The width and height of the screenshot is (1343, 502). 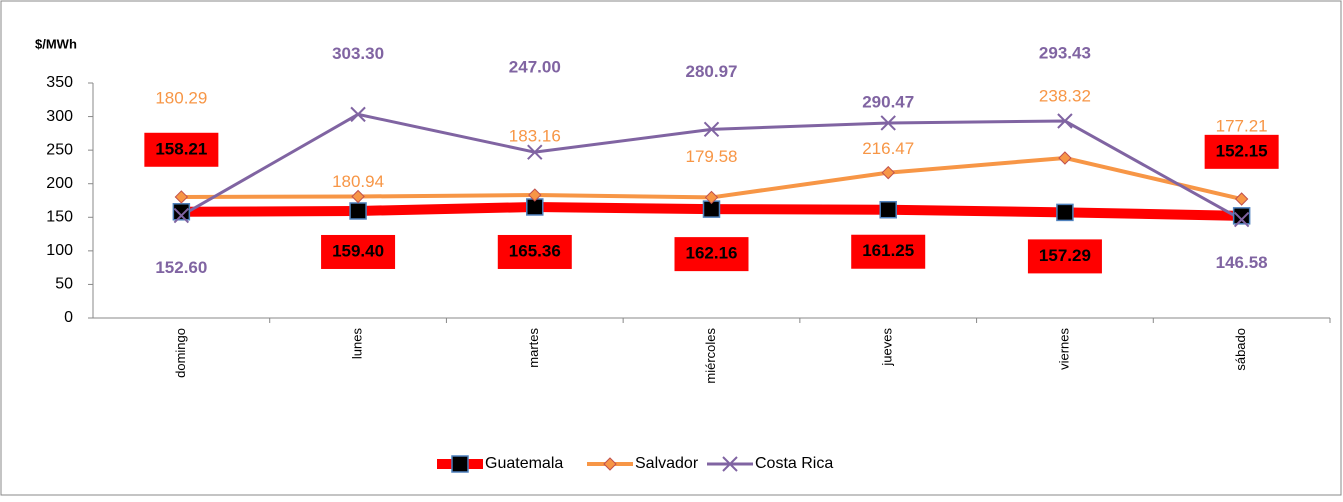 I want to click on data-label: 146.58, so click(x=1242, y=262).